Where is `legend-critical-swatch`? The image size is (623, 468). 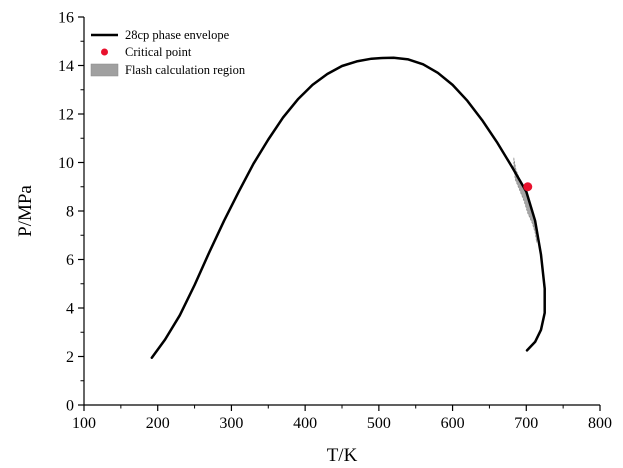 legend-critical-swatch is located at coordinates (104, 52).